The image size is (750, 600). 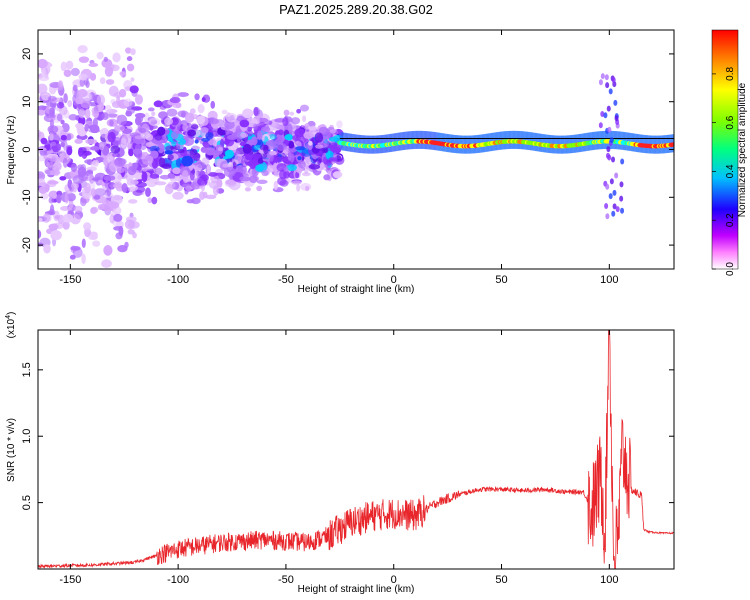 I want to click on colorbar-tick-label: 0.2, so click(x=730, y=220).